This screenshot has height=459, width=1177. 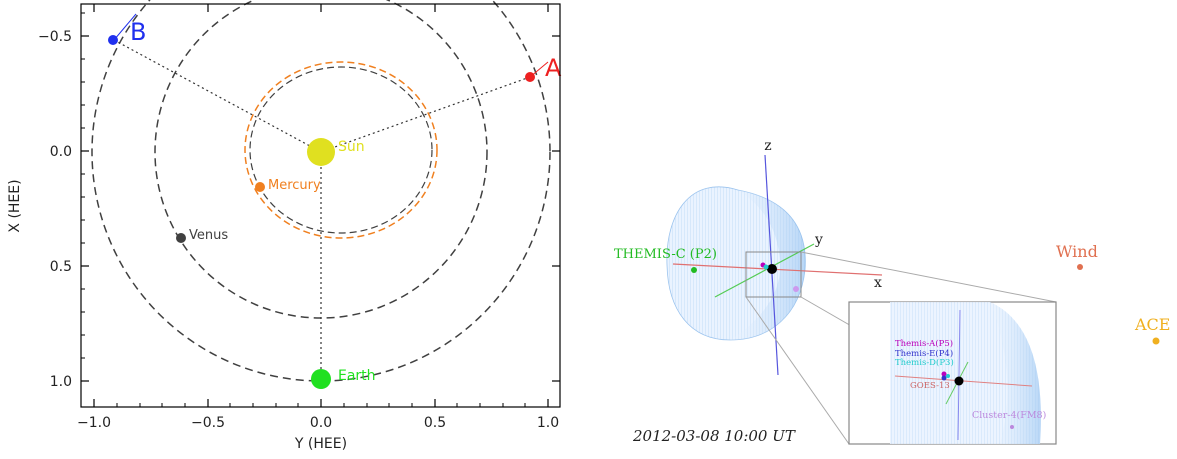 What do you see at coordinates (15, 205) in the screenshot?
I see `y-axis-label: X (HEE)` at bounding box center [15, 205].